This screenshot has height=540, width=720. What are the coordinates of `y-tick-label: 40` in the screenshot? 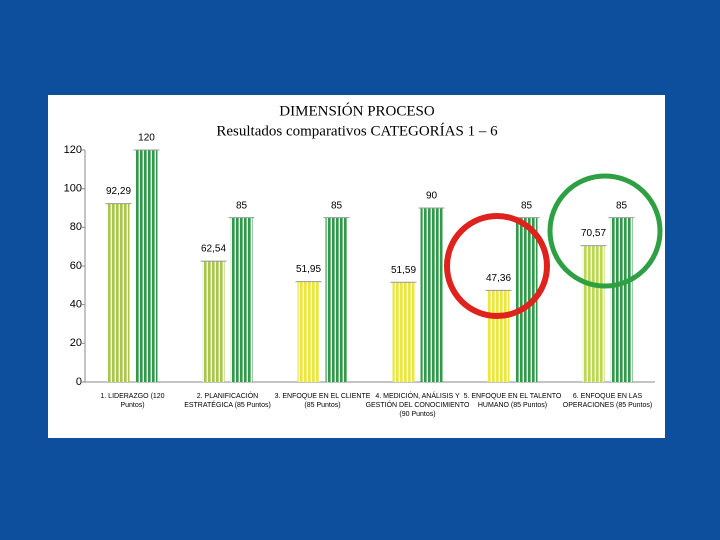 It's located at (76, 305).